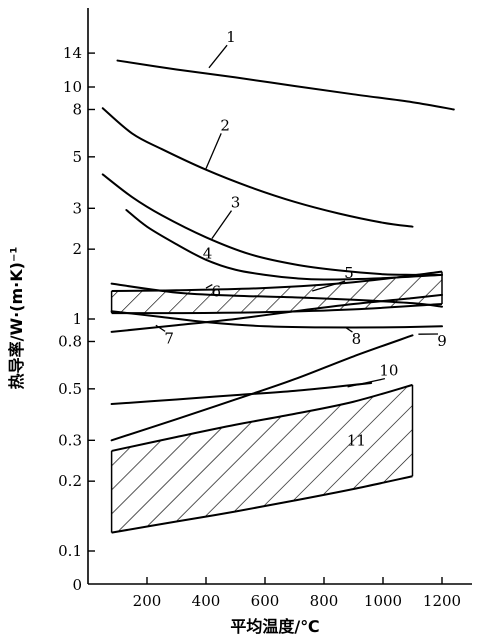 The height and width of the screenshot is (642, 483). What do you see at coordinates (208, 254) in the screenshot?
I see `curve-4-label: 4` at bounding box center [208, 254].